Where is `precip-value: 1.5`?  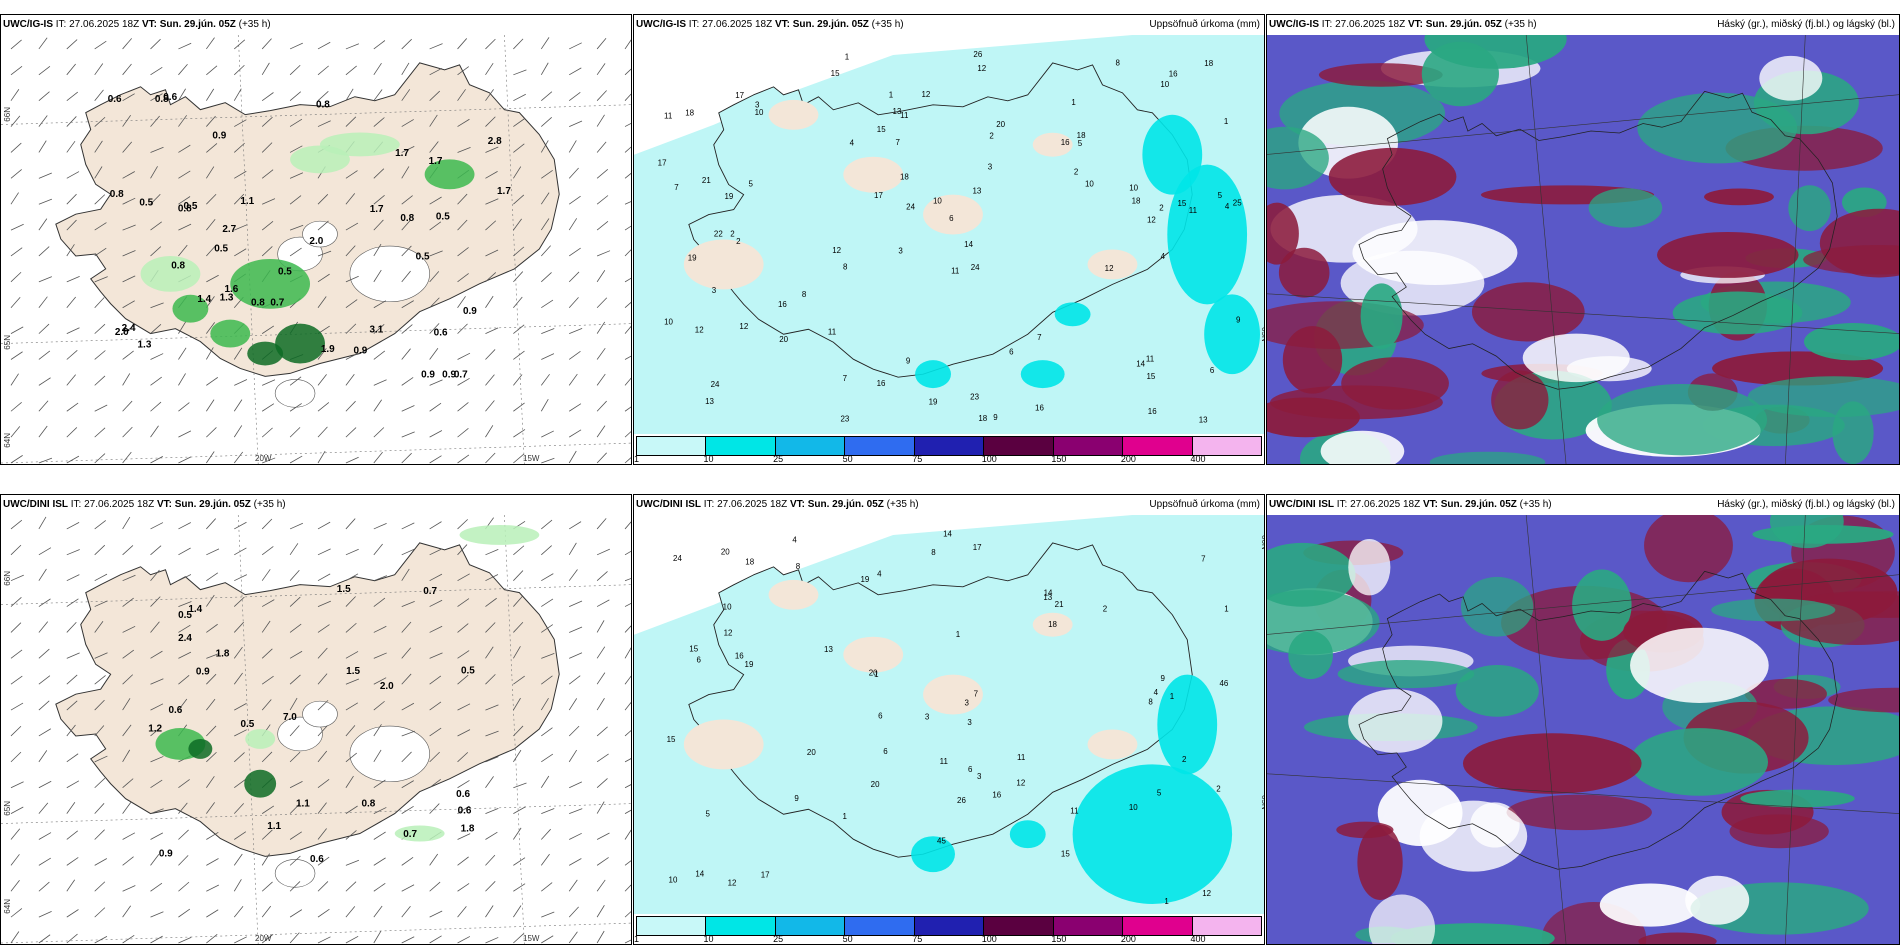 precip-value: 1.5 is located at coordinates (353, 671).